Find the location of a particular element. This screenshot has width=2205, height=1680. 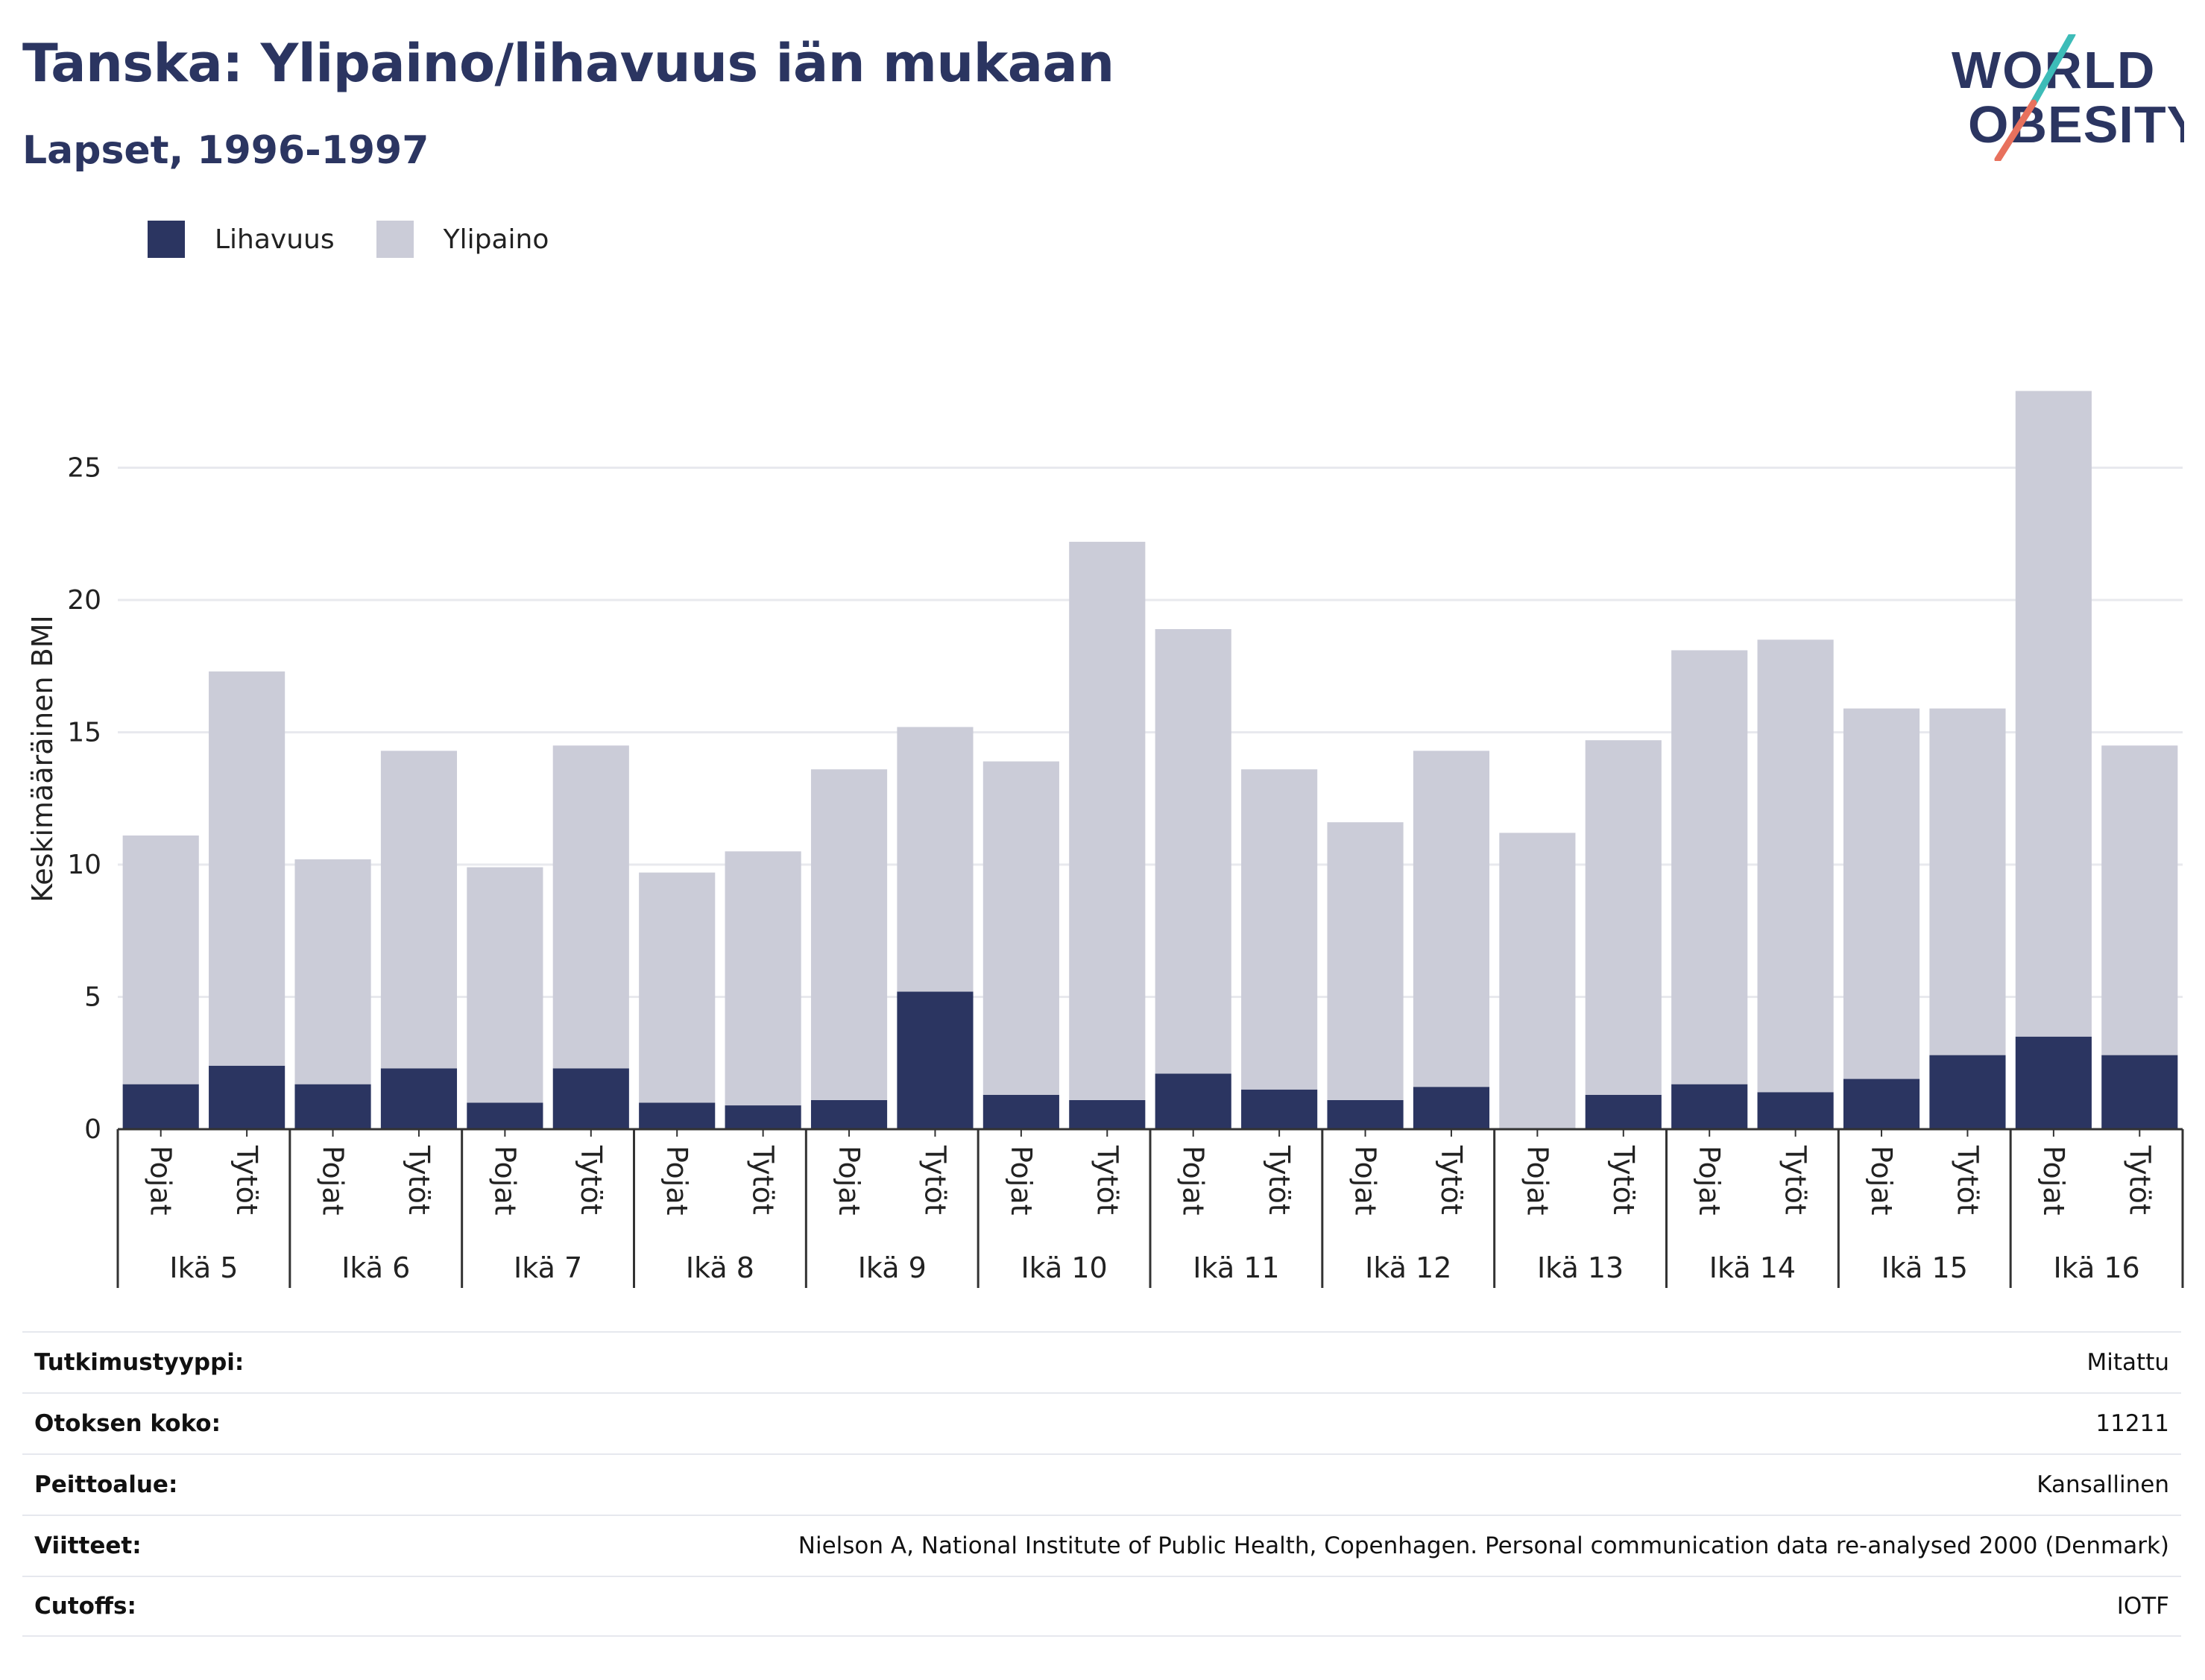

y-tick-label: 0 is located at coordinates (92, 1129).